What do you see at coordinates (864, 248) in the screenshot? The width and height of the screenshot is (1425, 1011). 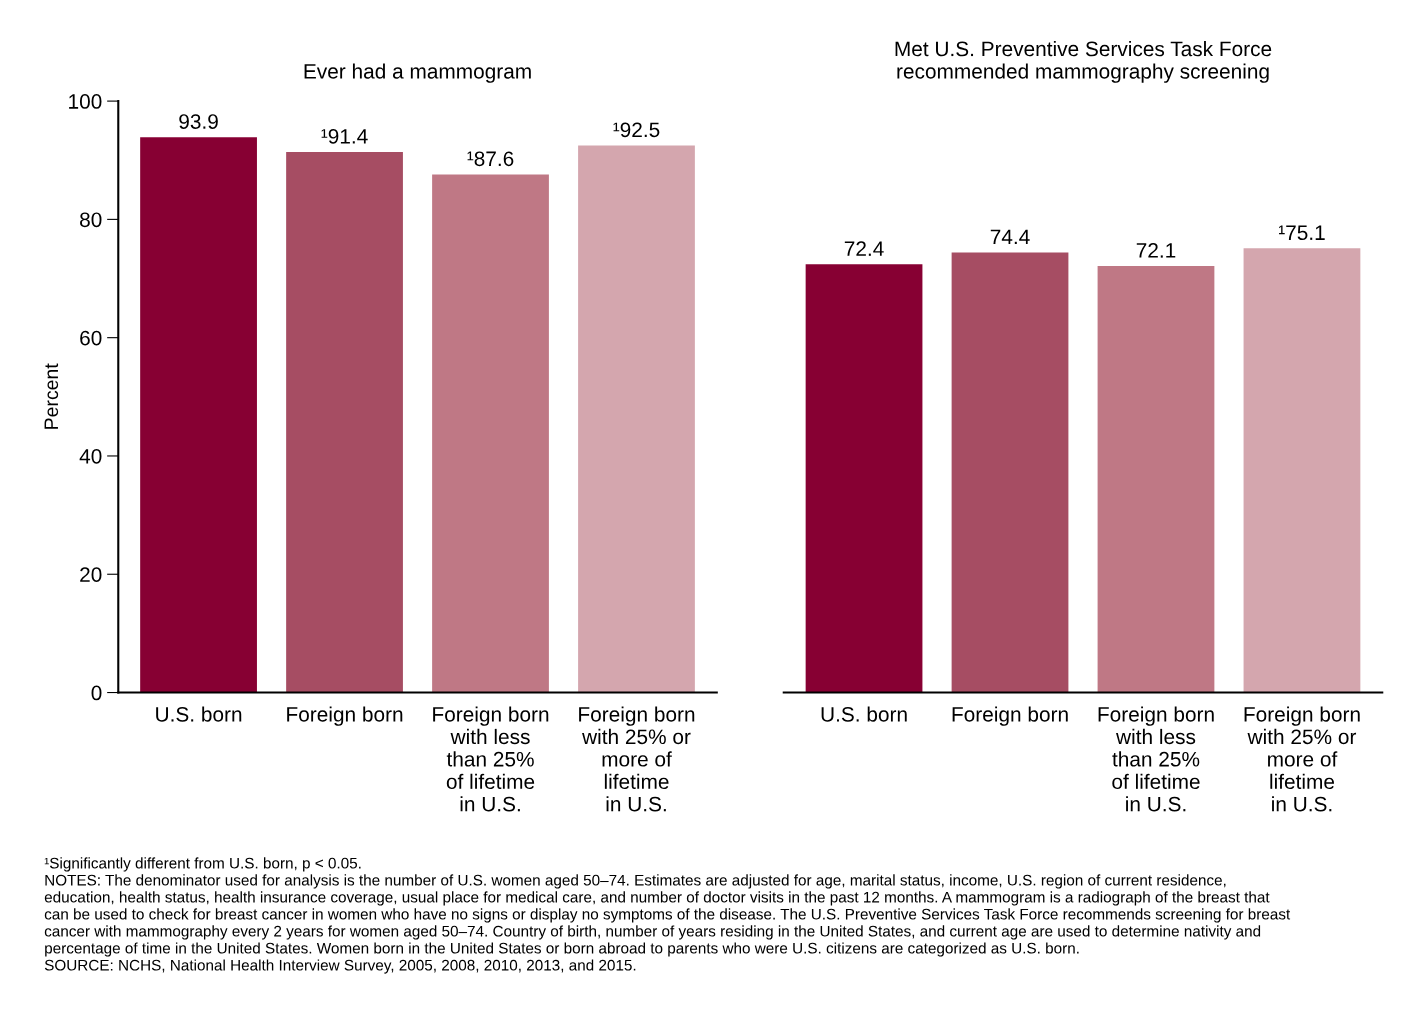 I see `data-label: 72.4` at bounding box center [864, 248].